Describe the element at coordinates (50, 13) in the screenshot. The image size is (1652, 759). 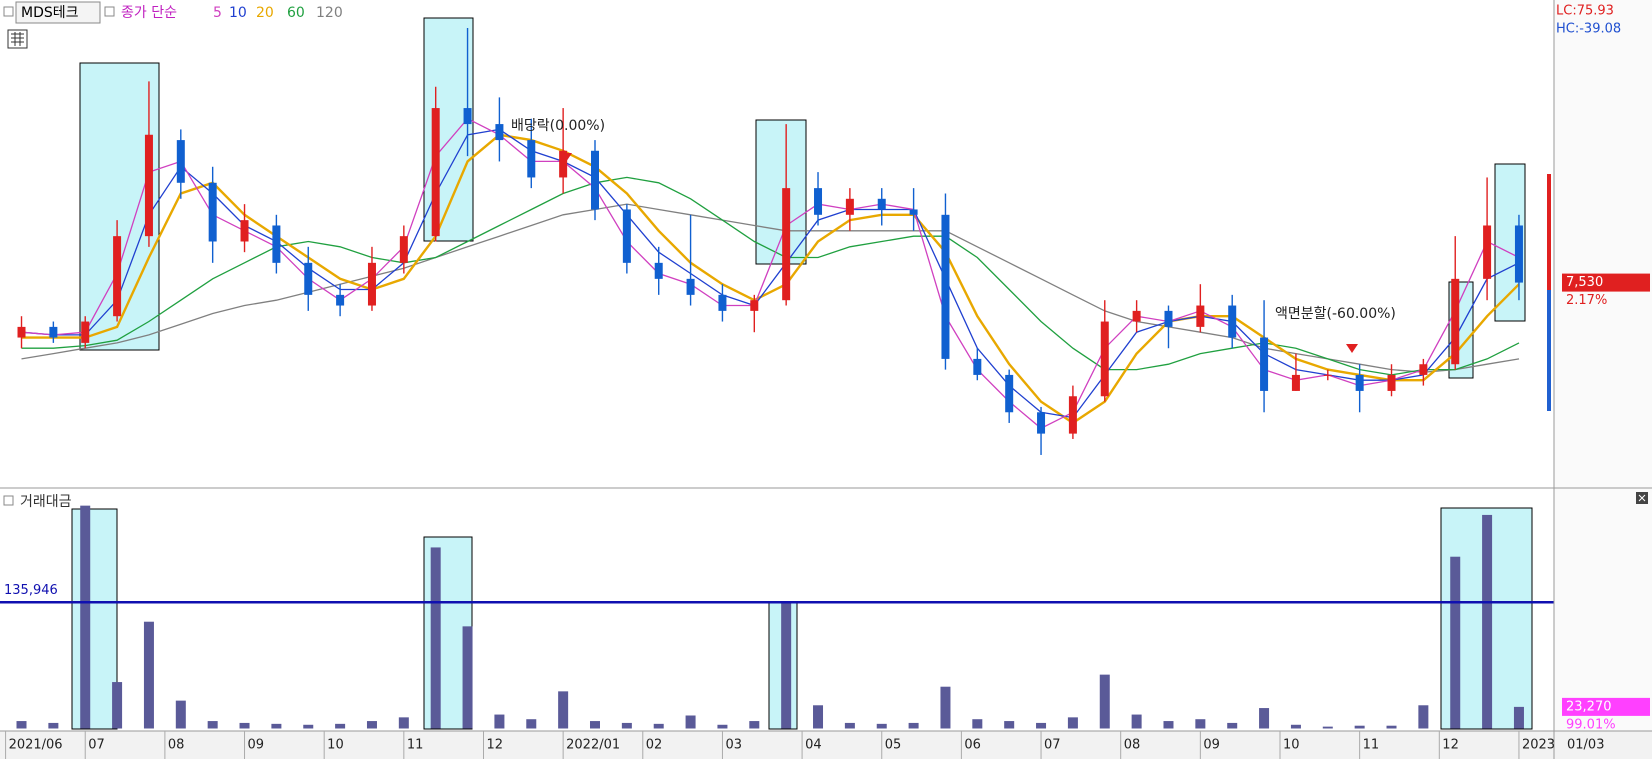
I see `symbol: MDS테크` at that location.